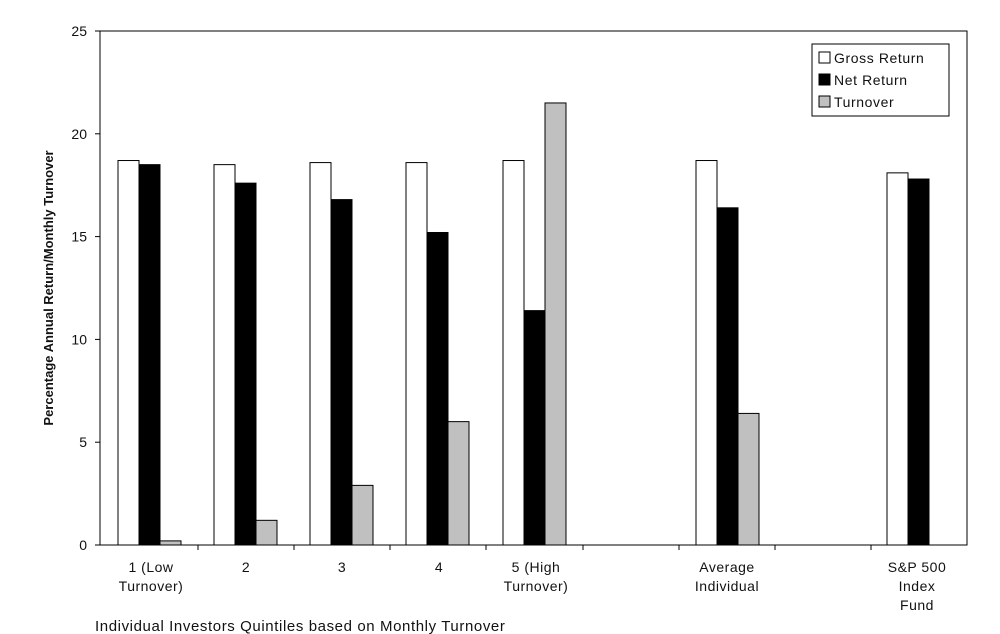  Describe the element at coordinates (79, 134) in the screenshot. I see `y-tick-label: 20` at that location.